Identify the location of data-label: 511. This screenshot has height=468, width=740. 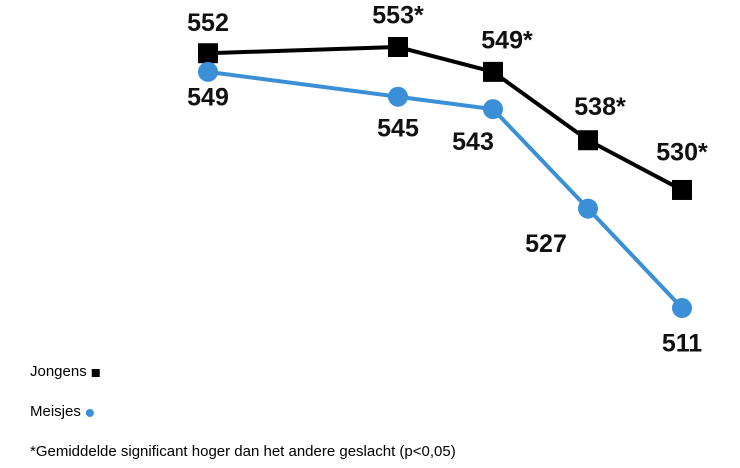
(682, 344).